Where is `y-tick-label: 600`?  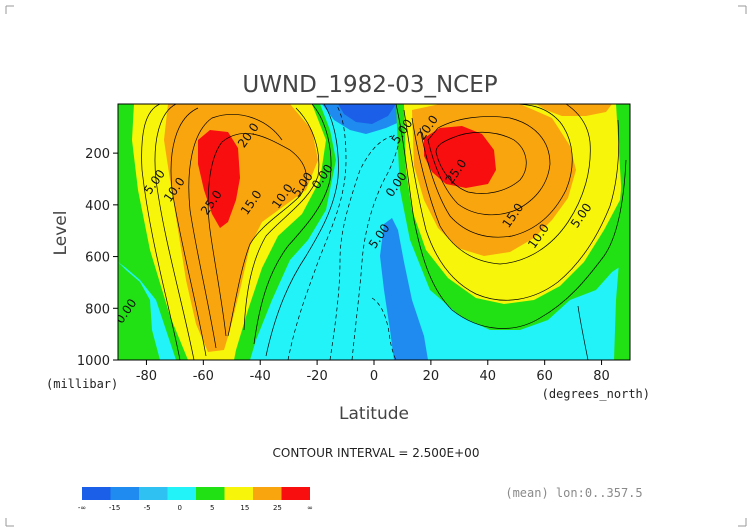
y-tick-label: 600 is located at coordinates (97, 258).